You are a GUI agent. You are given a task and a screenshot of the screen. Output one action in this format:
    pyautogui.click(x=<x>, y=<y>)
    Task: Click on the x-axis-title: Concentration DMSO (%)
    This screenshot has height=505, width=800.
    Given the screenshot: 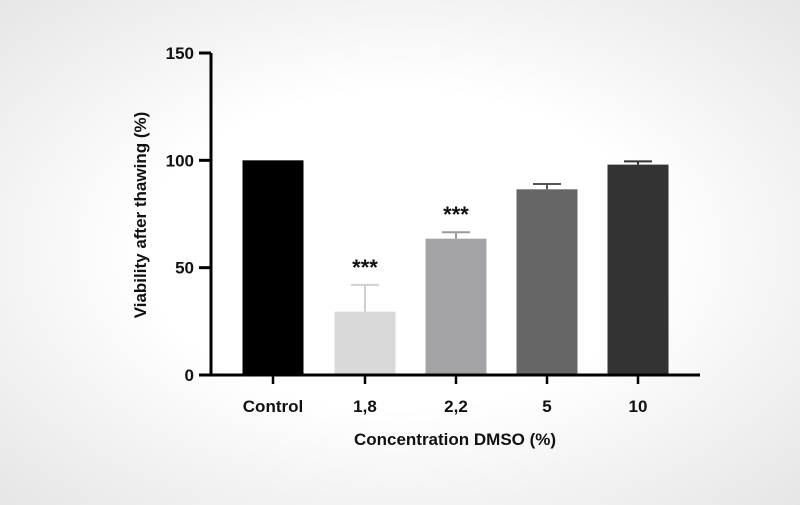 What is the action you would take?
    pyautogui.click(x=455, y=439)
    